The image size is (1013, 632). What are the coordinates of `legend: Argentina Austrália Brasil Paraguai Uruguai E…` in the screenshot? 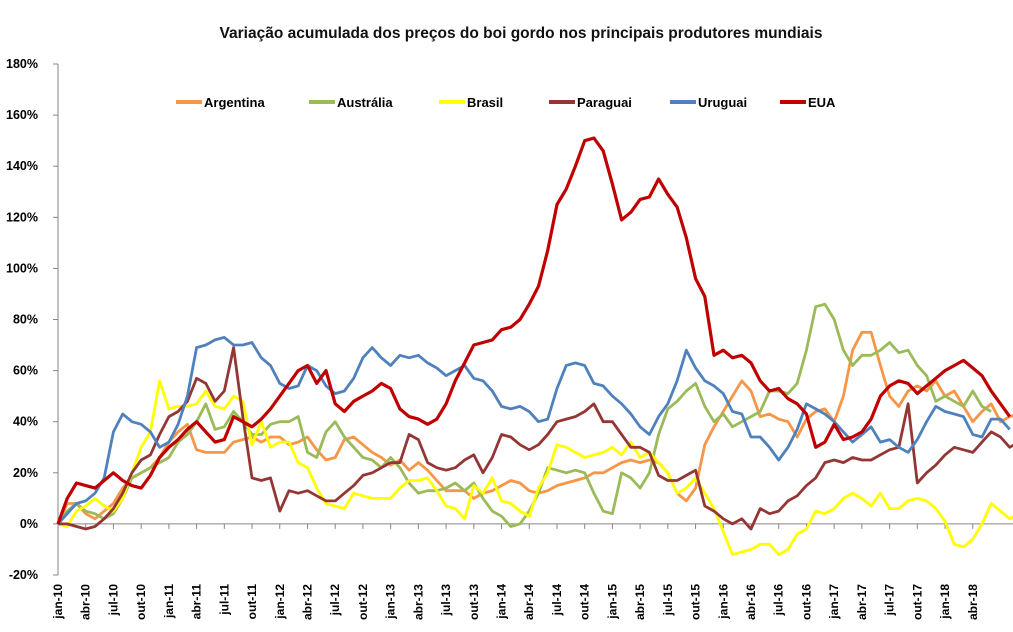 It's located at (506, 102).